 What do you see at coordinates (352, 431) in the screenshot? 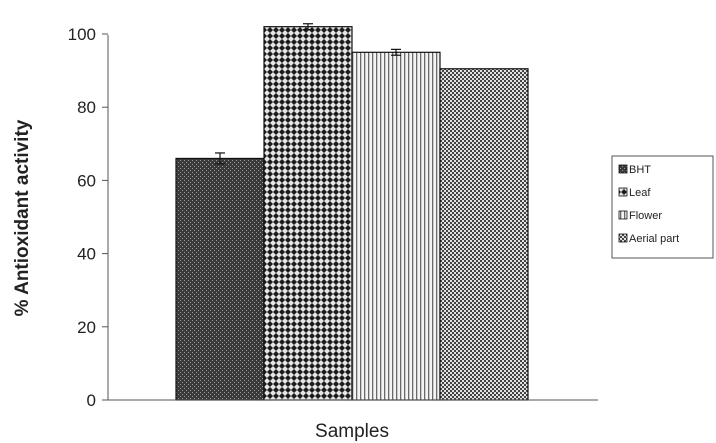
I see `x-axis-title: Samples` at bounding box center [352, 431].